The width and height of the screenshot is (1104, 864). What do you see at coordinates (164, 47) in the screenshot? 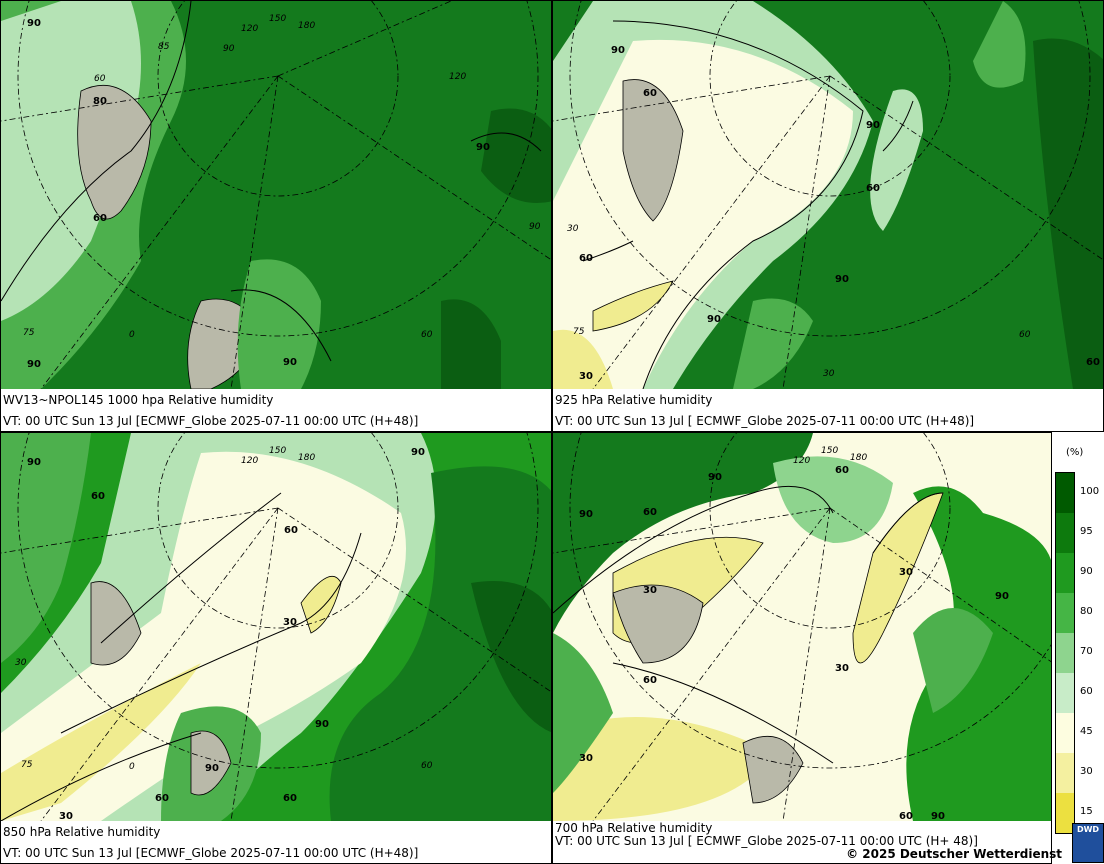
I see `lon-label: 85` at bounding box center [164, 47].